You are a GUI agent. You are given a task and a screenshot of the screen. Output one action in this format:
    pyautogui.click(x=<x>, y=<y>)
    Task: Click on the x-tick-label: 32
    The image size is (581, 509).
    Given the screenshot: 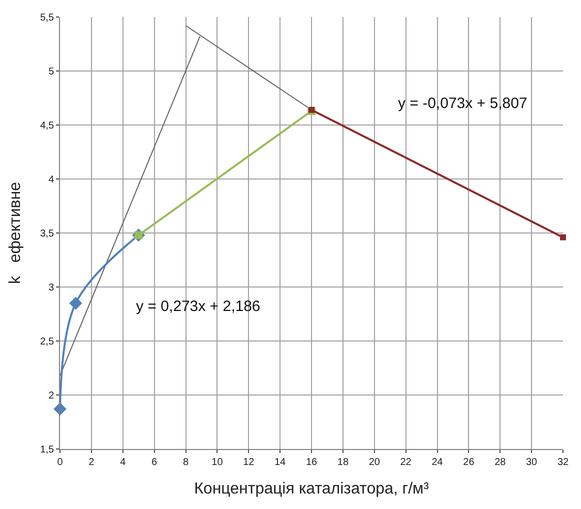 What is the action you would take?
    pyautogui.click(x=563, y=462)
    